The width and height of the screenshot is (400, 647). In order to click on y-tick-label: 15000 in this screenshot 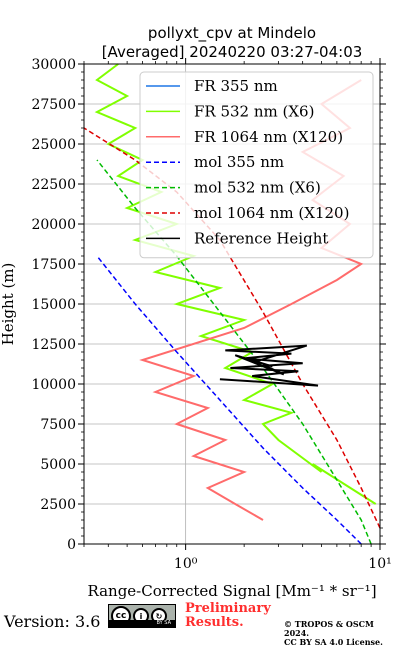, I will do `click(53, 305)`.